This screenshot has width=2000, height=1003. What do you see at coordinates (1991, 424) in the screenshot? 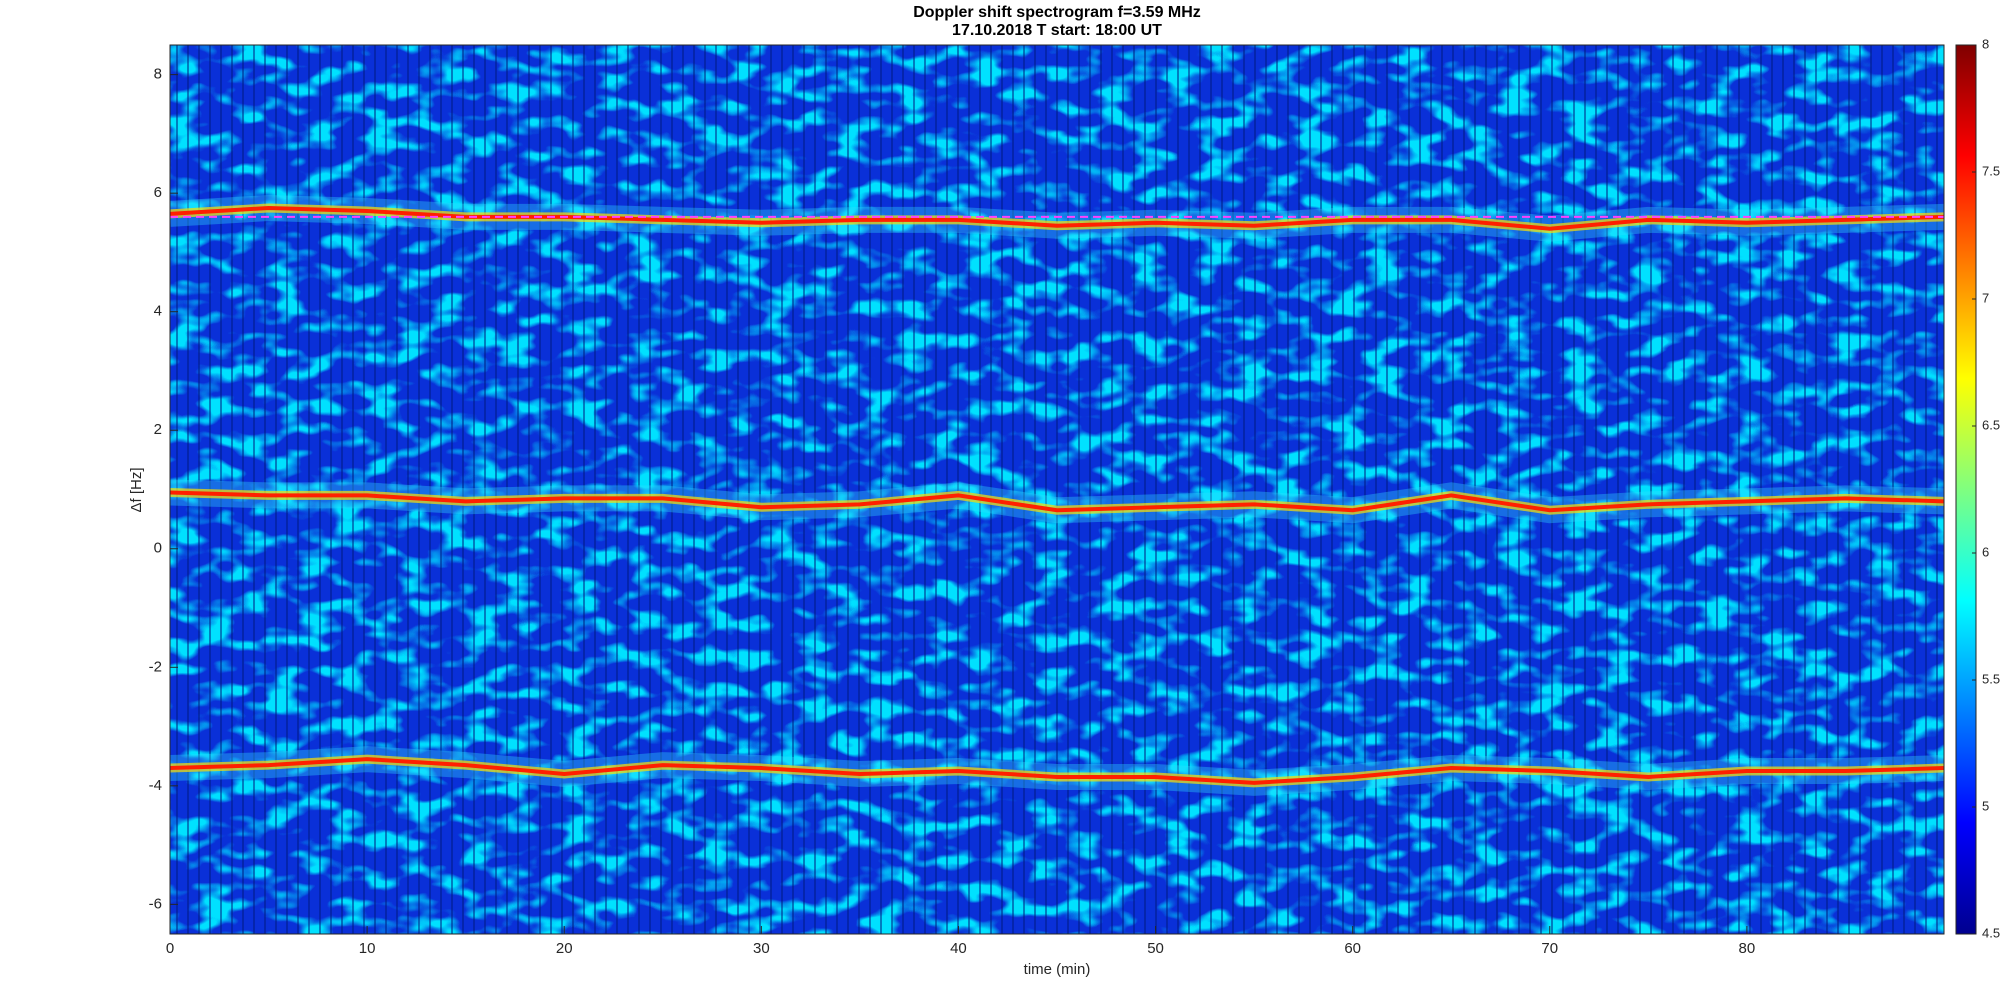
I see `colorbar-tick-label: 6.5` at bounding box center [1991, 424].